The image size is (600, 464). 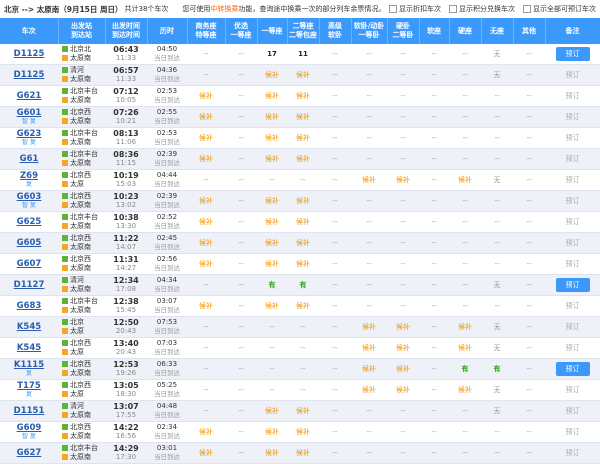 What do you see at coordinates (29, 452) in the screenshot?
I see `train-number: G627` at bounding box center [29, 452].